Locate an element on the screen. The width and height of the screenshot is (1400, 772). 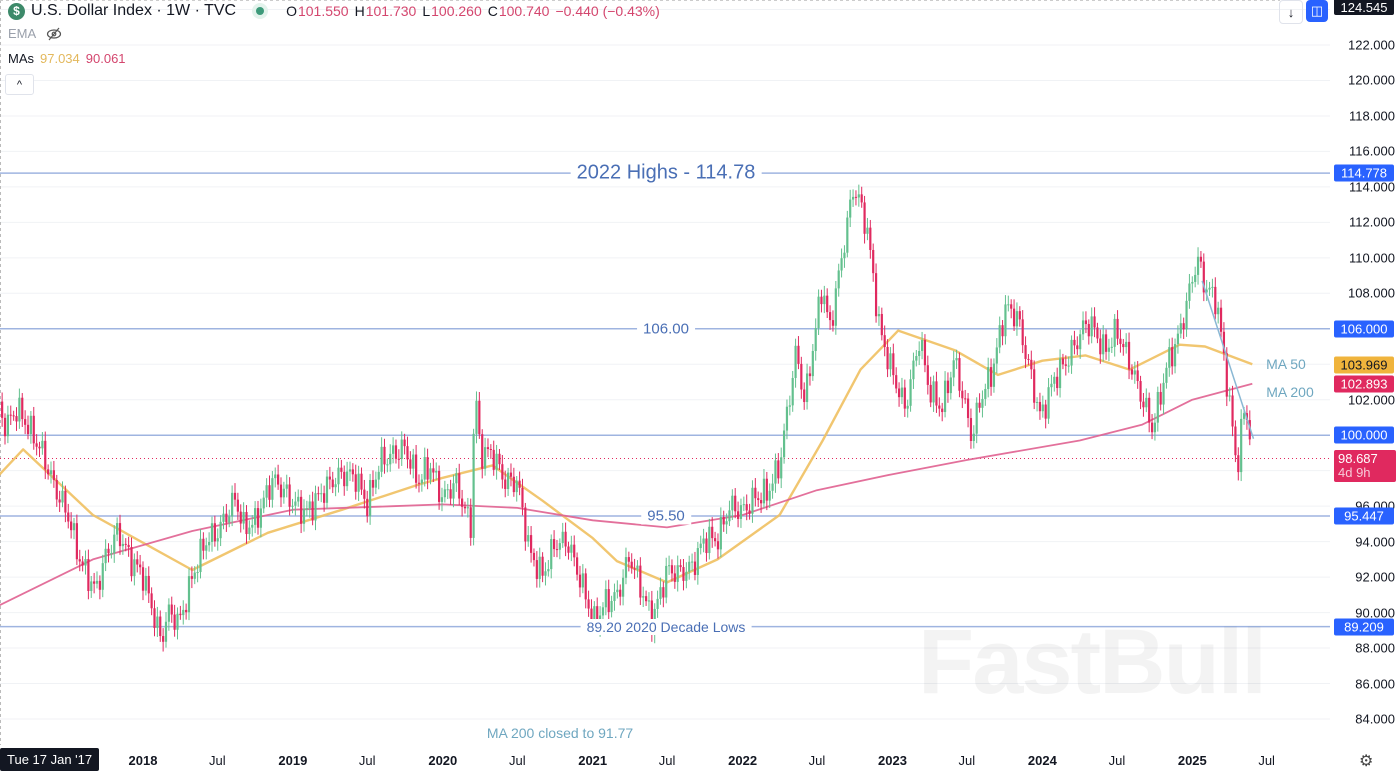
auto-scale-button: ◫ is located at coordinates (1317, 11).